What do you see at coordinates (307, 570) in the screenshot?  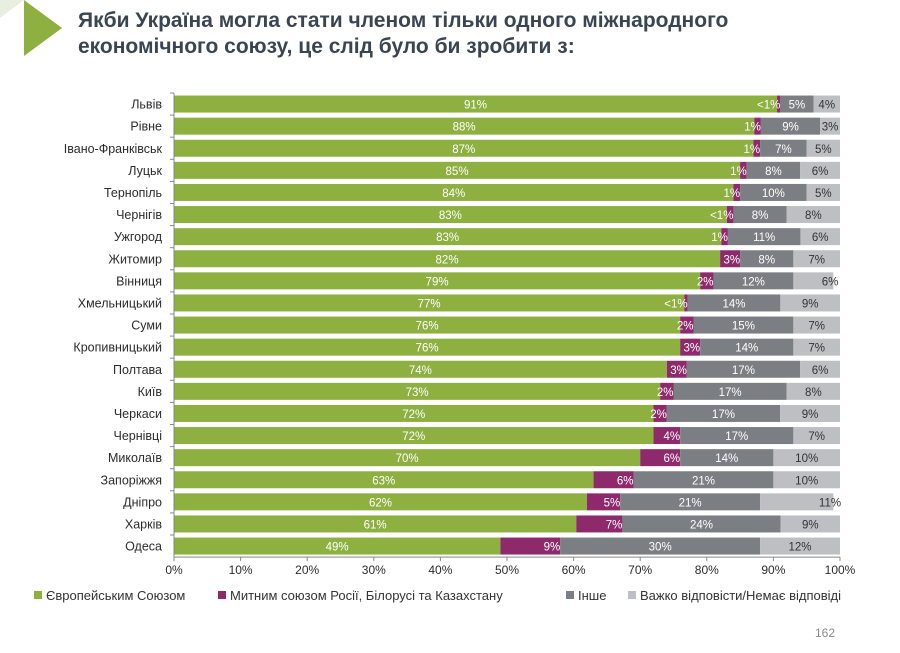 I see `x-tick-label: 20%` at bounding box center [307, 570].